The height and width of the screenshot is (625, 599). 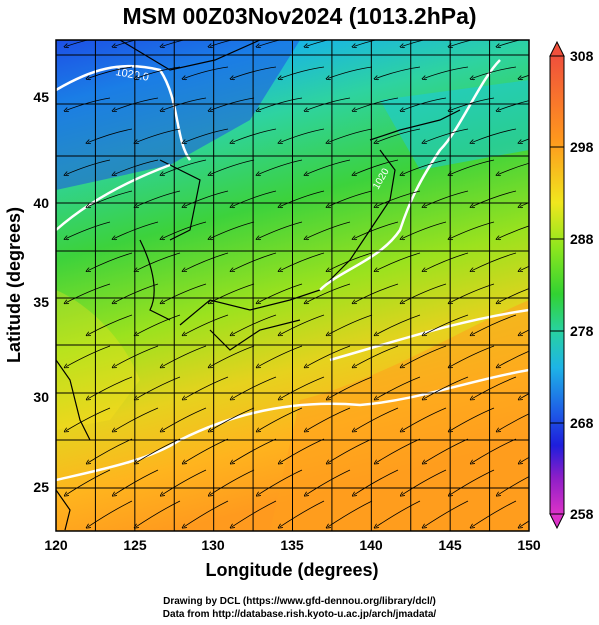 I want to click on x-tick-labels: 120 125 130 135 140 145 150, so click(x=292, y=545).